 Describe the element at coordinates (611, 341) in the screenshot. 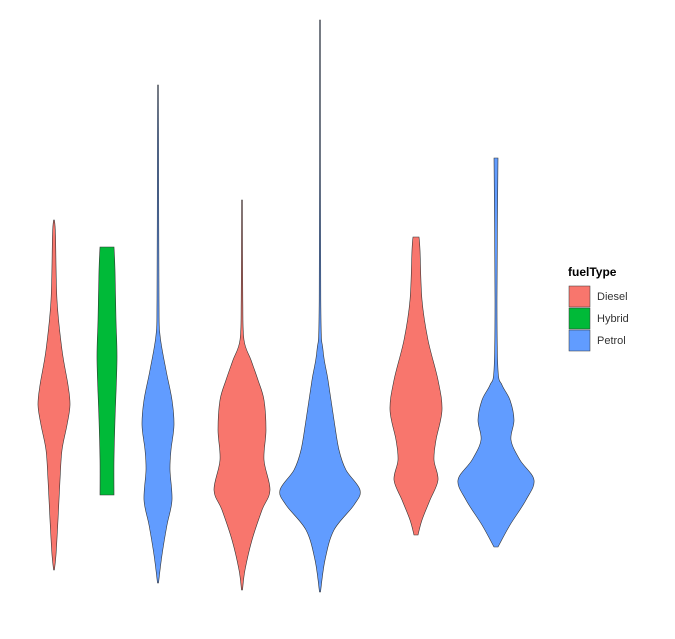

I see `legend-label: Petrol` at that location.